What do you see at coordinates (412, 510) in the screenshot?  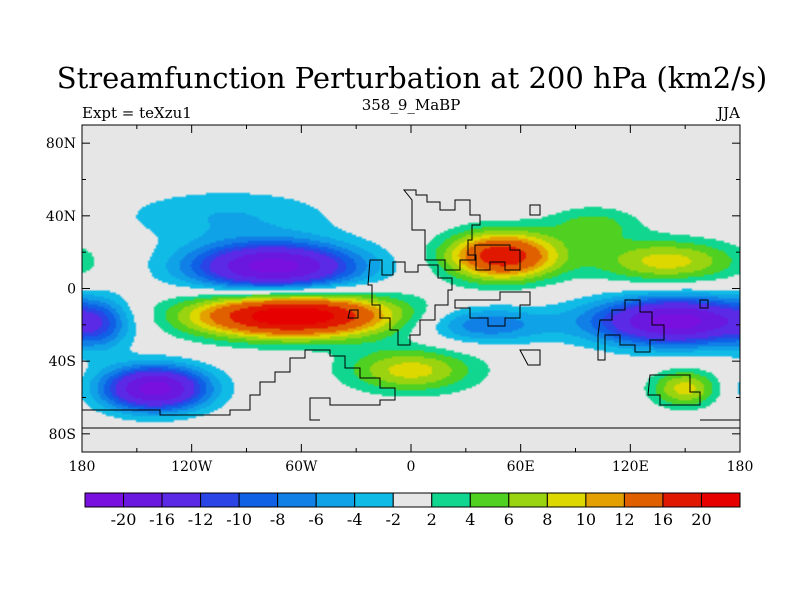 I see `colorbar: -20 -16 -12 -10 -8 -6 -4 -2 2 4 6 8 10 12 16 20` at bounding box center [412, 510].